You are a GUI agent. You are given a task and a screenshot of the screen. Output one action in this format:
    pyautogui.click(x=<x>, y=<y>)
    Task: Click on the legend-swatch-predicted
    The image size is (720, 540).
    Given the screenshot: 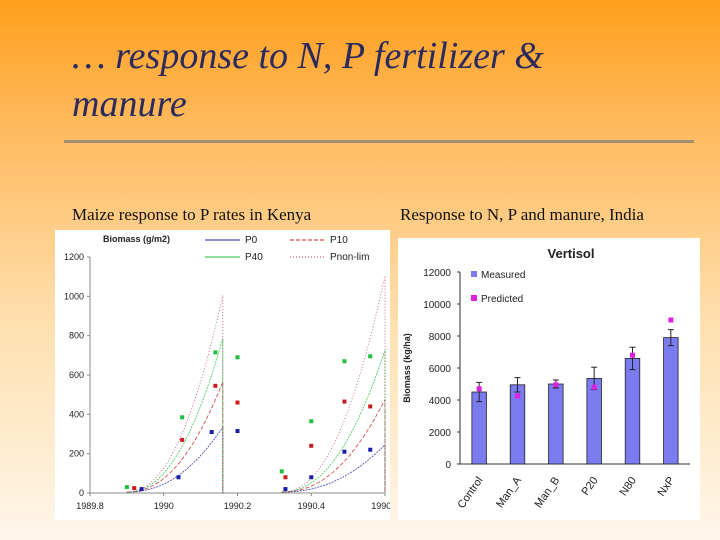 What is the action you would take?
    pyautogui.click(x=474, y=298)
    